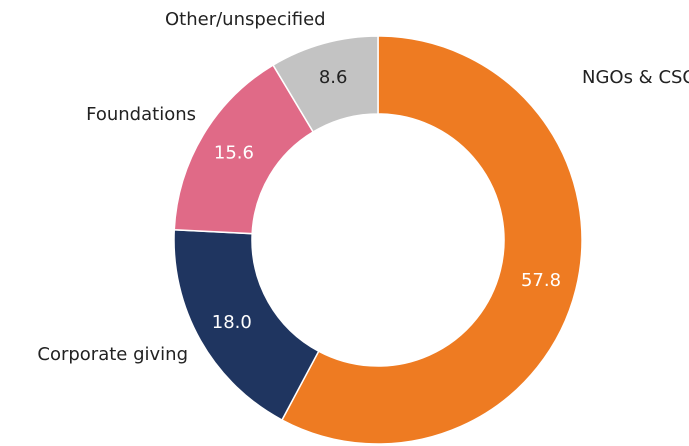  I want to click on category-label: Foundations, so click(141, 114).